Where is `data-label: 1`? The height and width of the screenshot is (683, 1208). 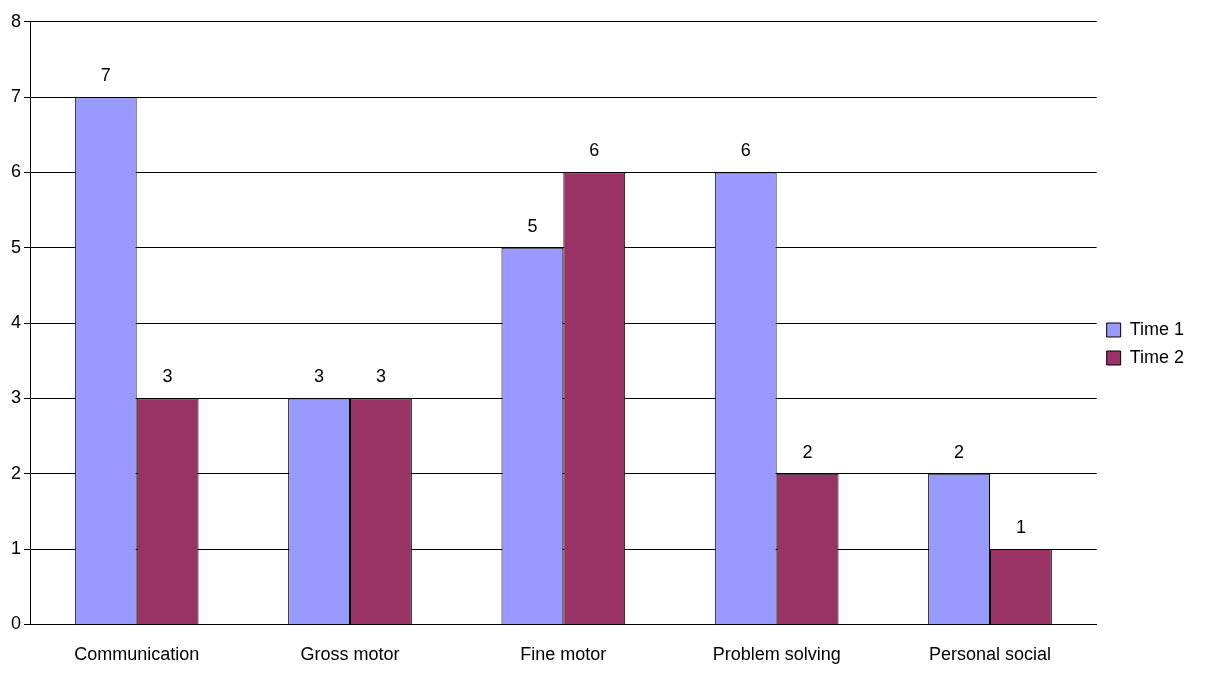 data-label: 1 is located at coordinates (1020, 527).